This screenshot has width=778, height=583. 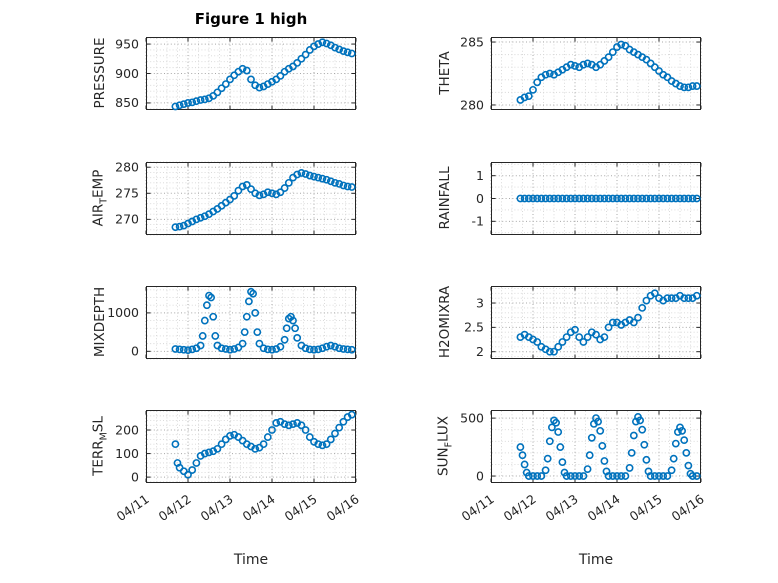 I want to click on svg-text: 285, so click(x=472, y=41).